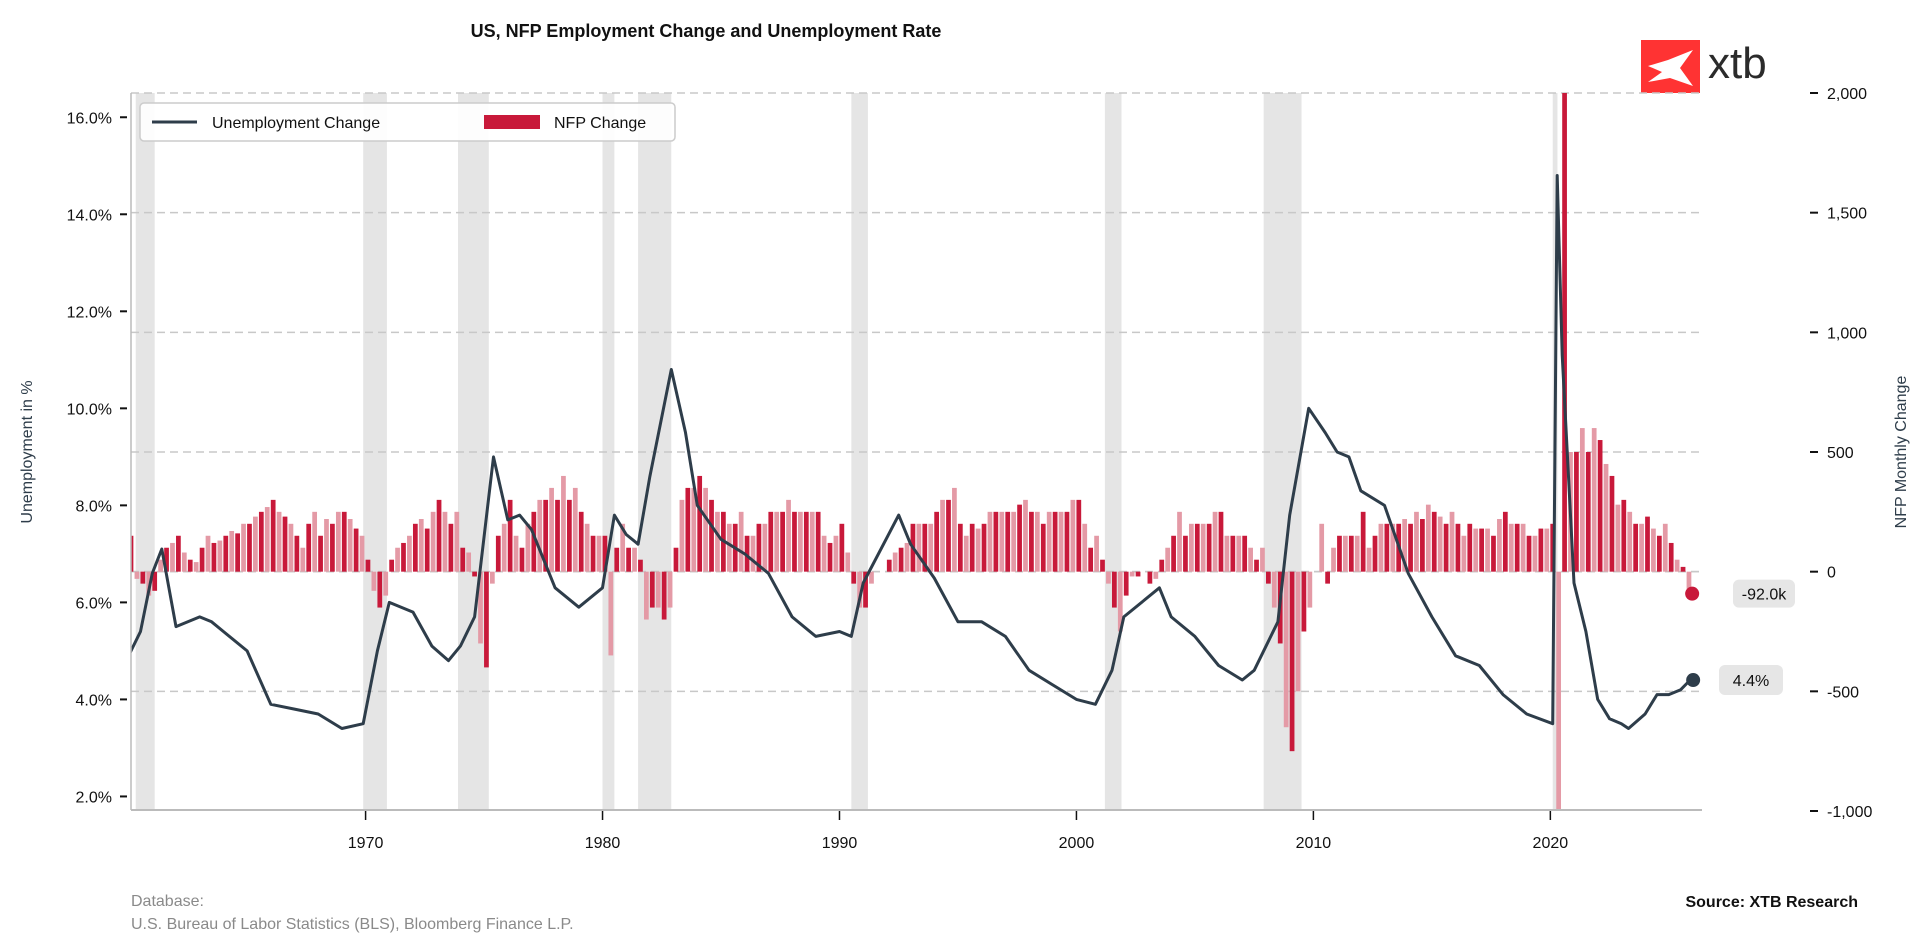 The width and height of the screenshot is (1920, 948). What do you see at coordinates (840, 843) in the screenshot?
I see `x-tick-label: 1990` at bounding box center [840, 843].